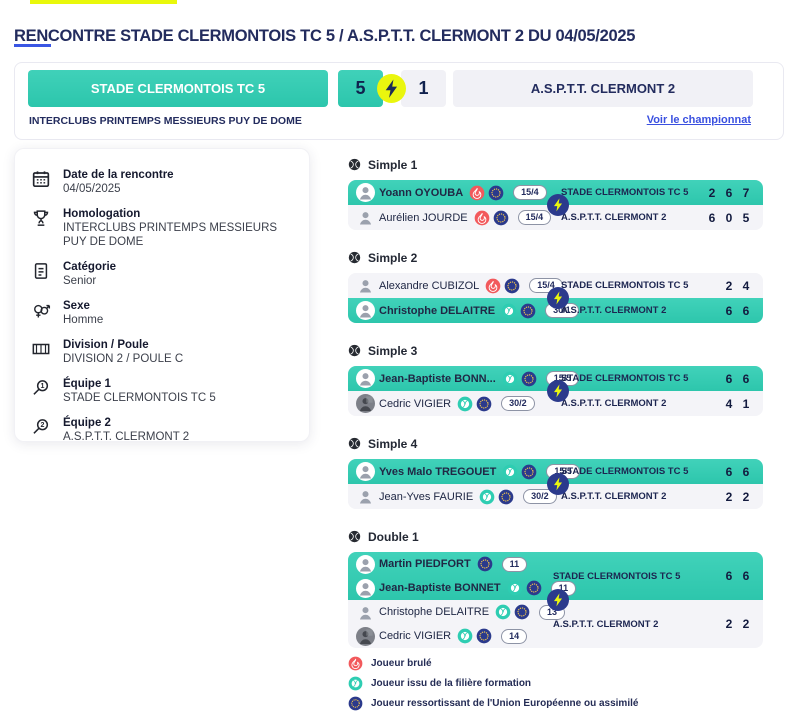 The width and height of the screenshot is (808, 711). What do you see at coordinates (426, 496) in the screenshot?
I see `player-name: Jean-Yves FAURIE` at bounding box center [426, 496].